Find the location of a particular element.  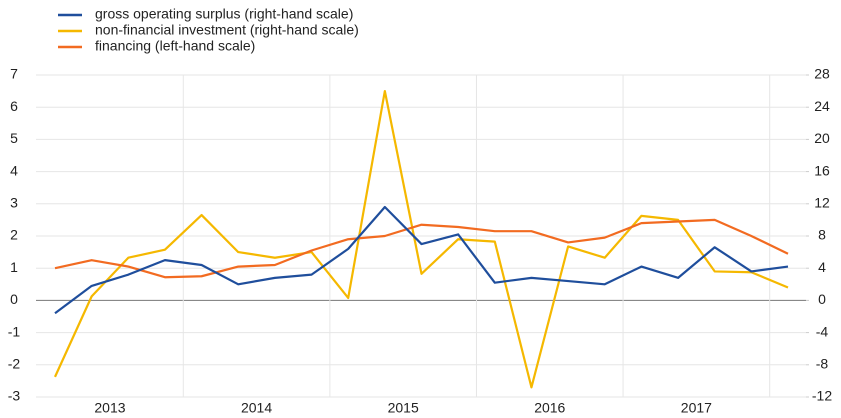

y2-tick-label: -12 is located at coordinates (822, 396).